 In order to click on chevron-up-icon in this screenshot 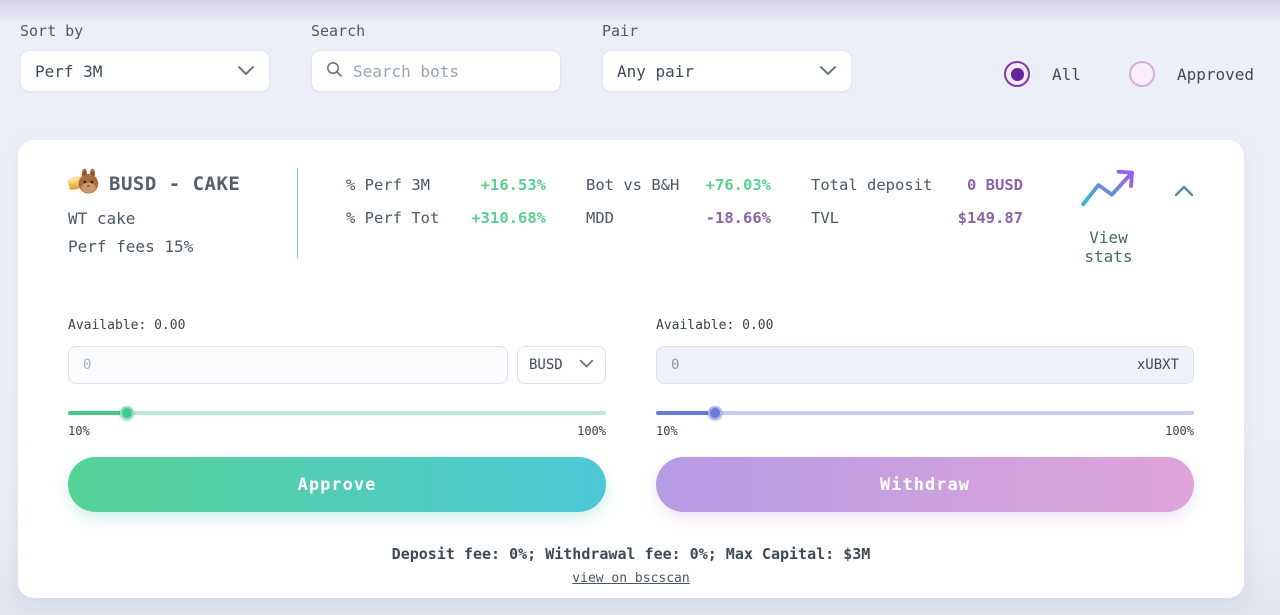, I will do `click(1184, 191)`.